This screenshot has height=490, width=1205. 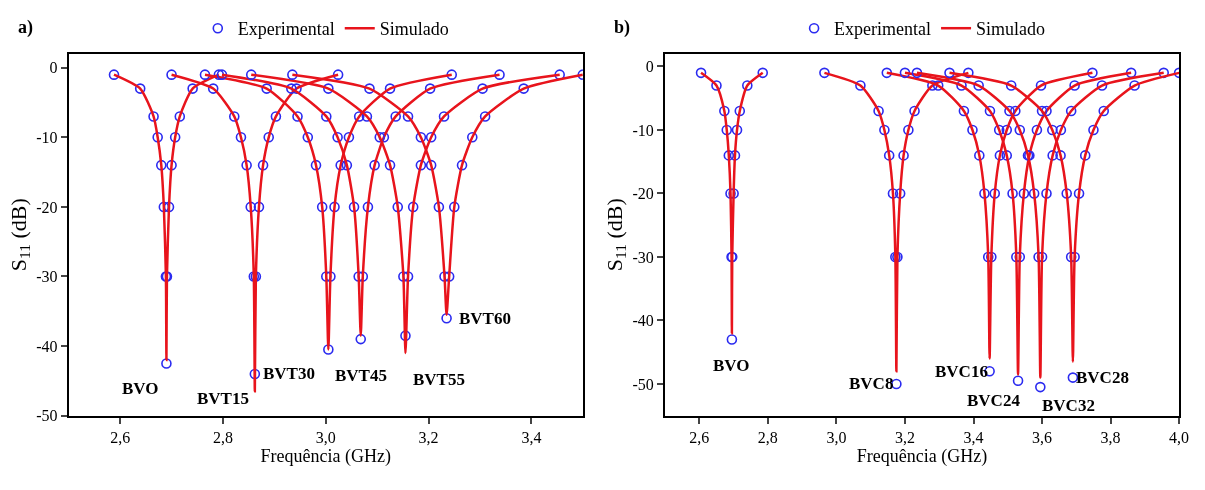 I want to click on annotation: BVT15, so click(x=223, y=398).